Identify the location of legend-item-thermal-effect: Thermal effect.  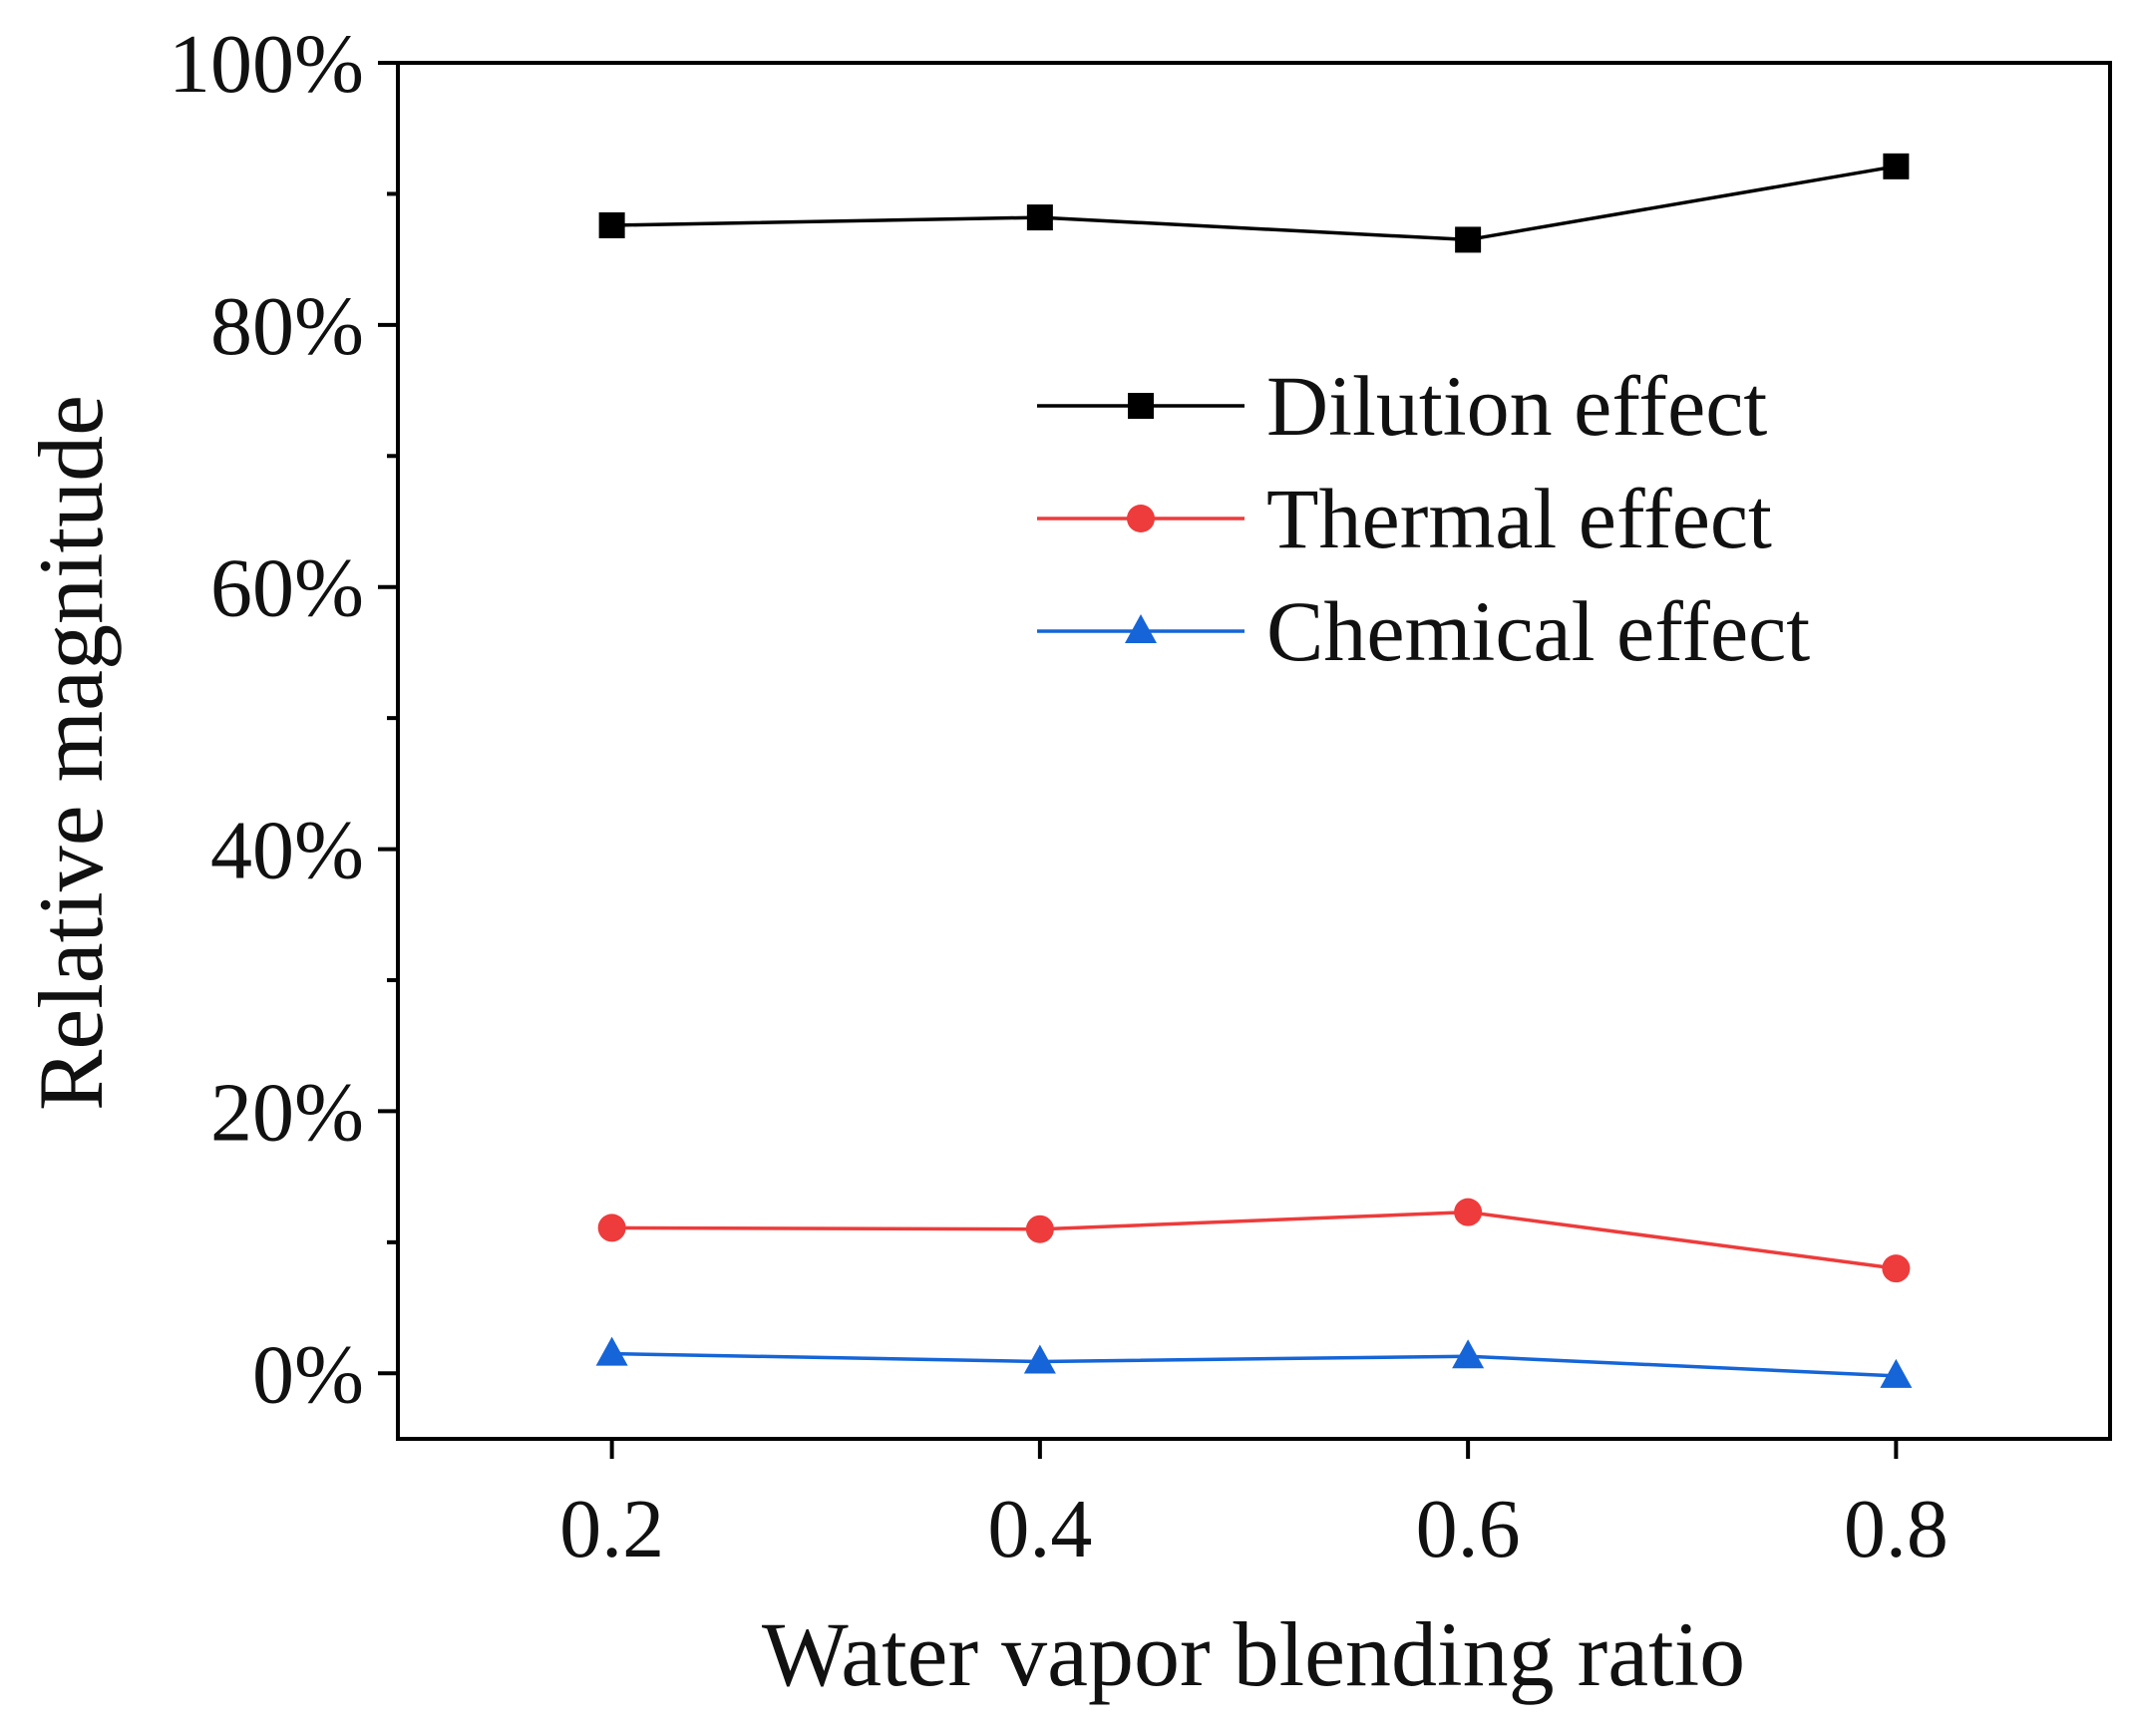
(1404, 518).